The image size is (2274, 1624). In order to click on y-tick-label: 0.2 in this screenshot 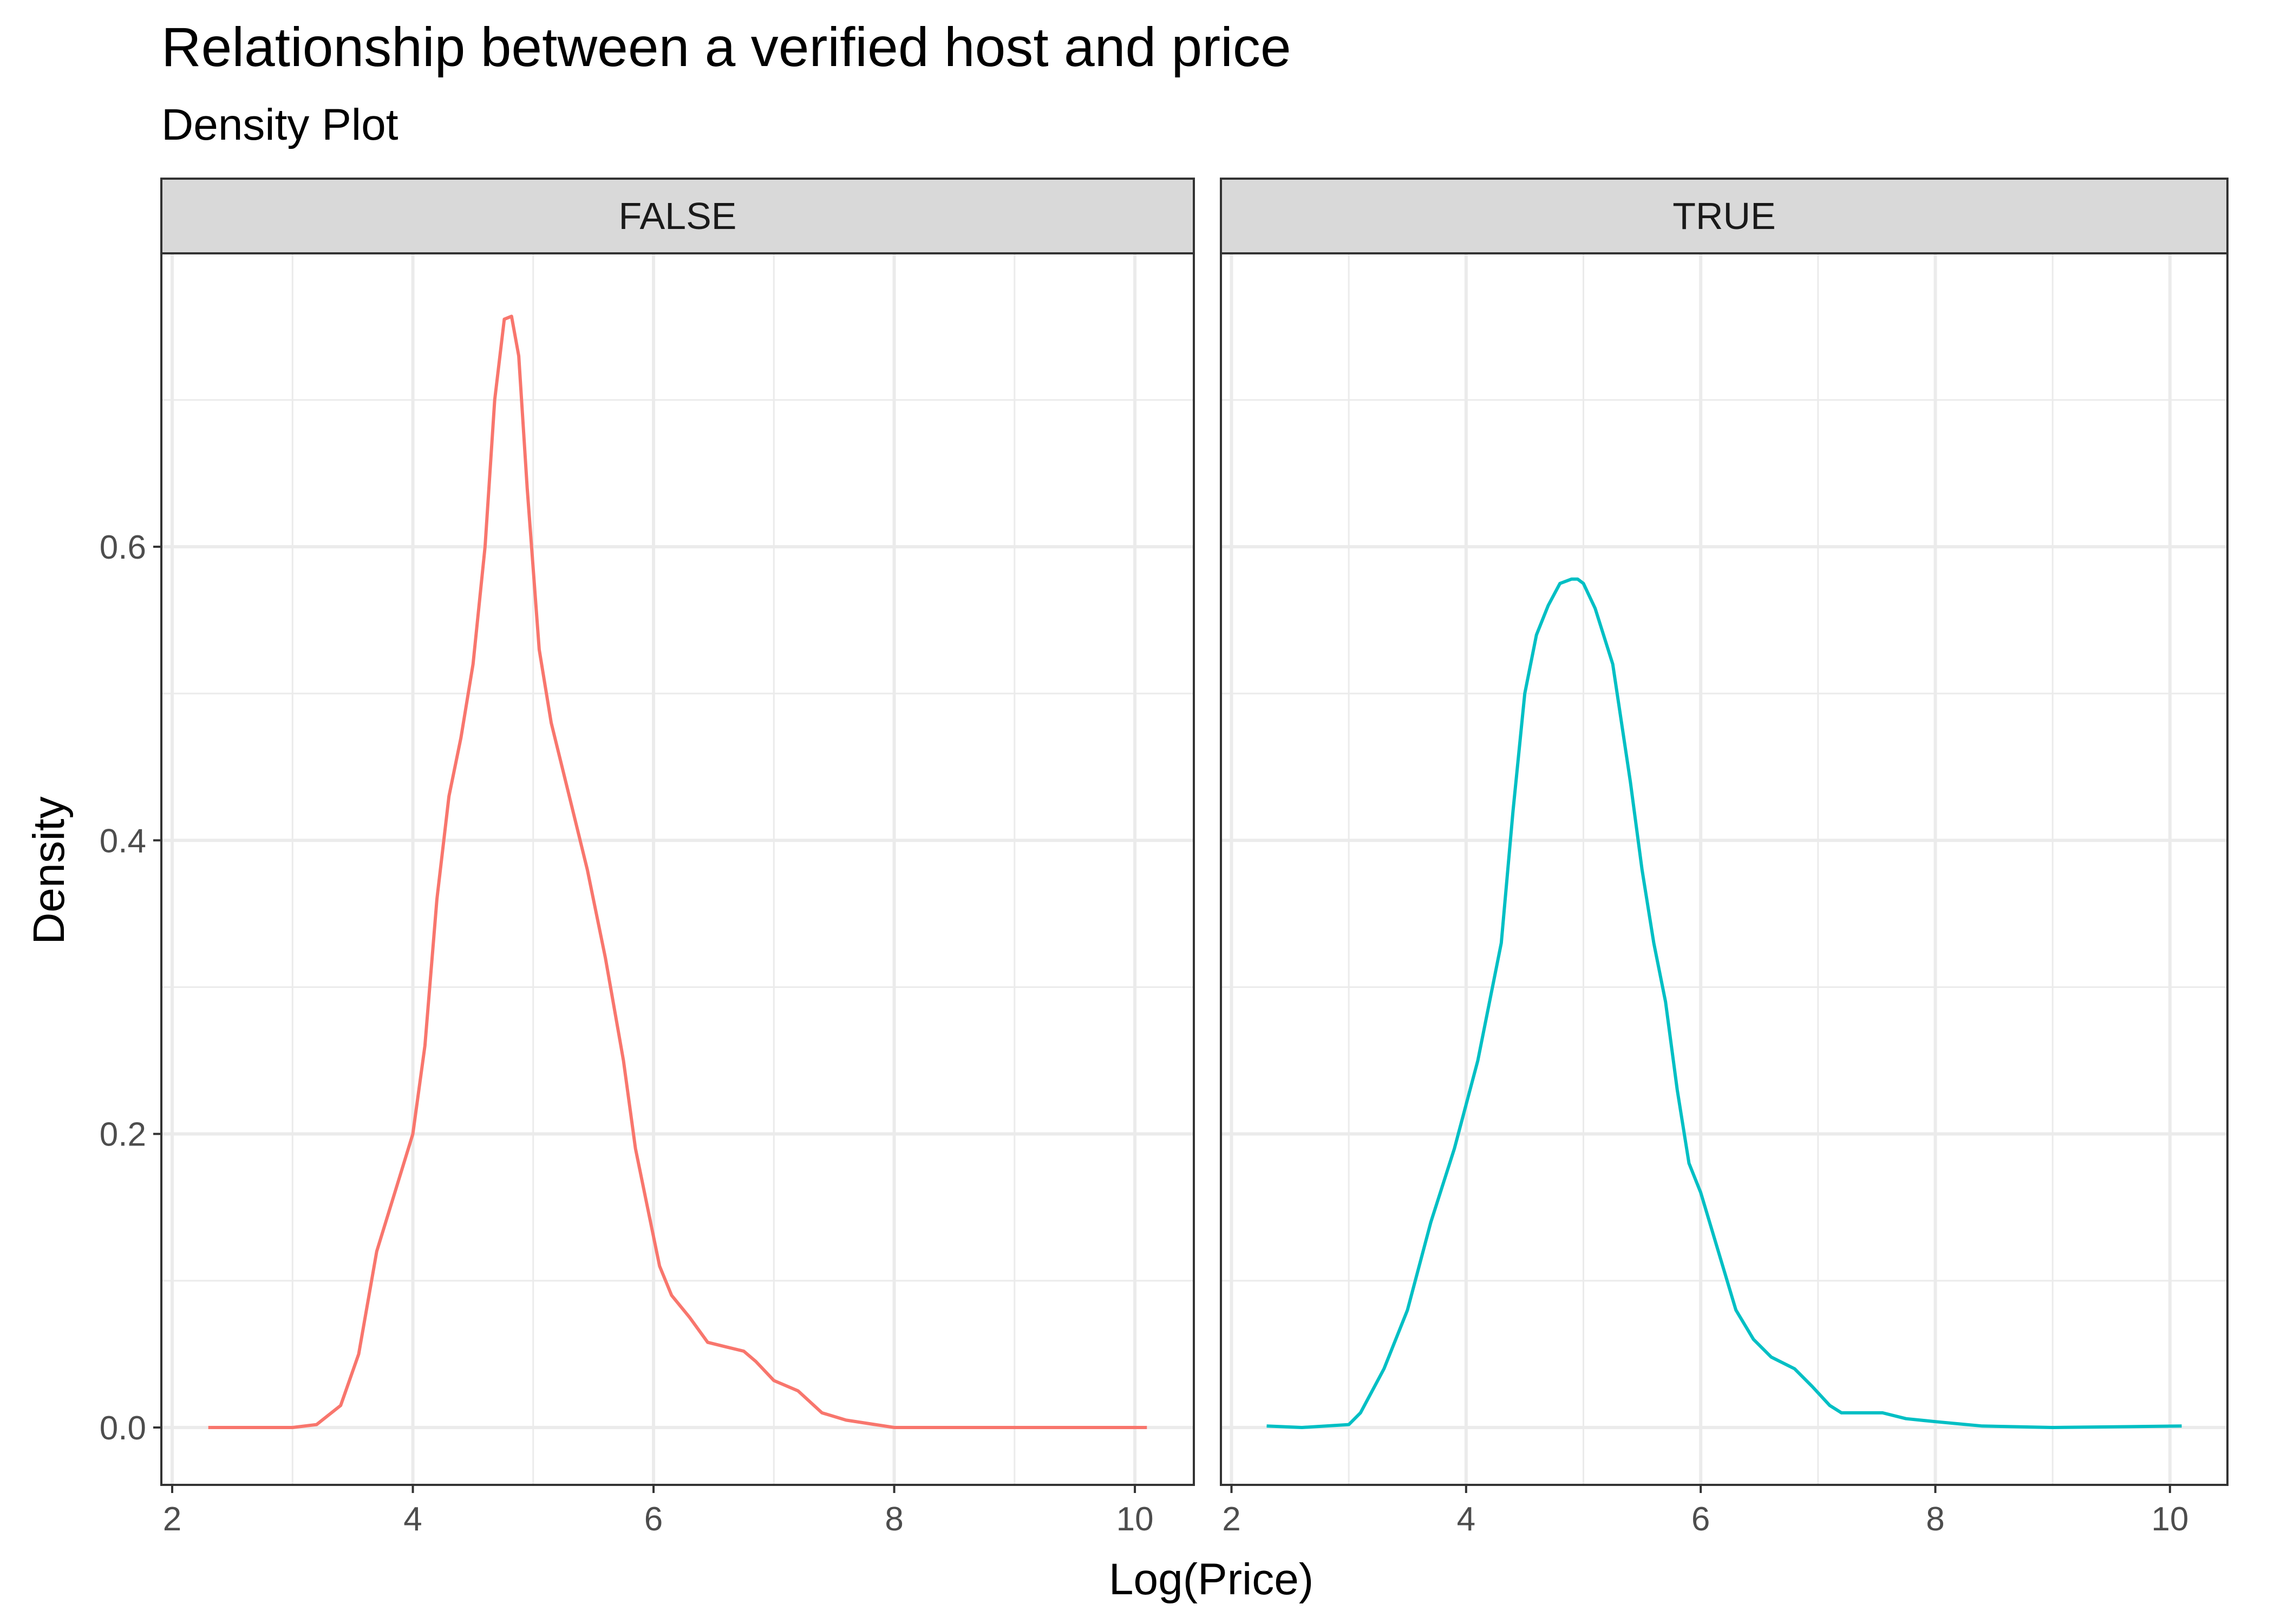, I will do `click(123, 1135)`.